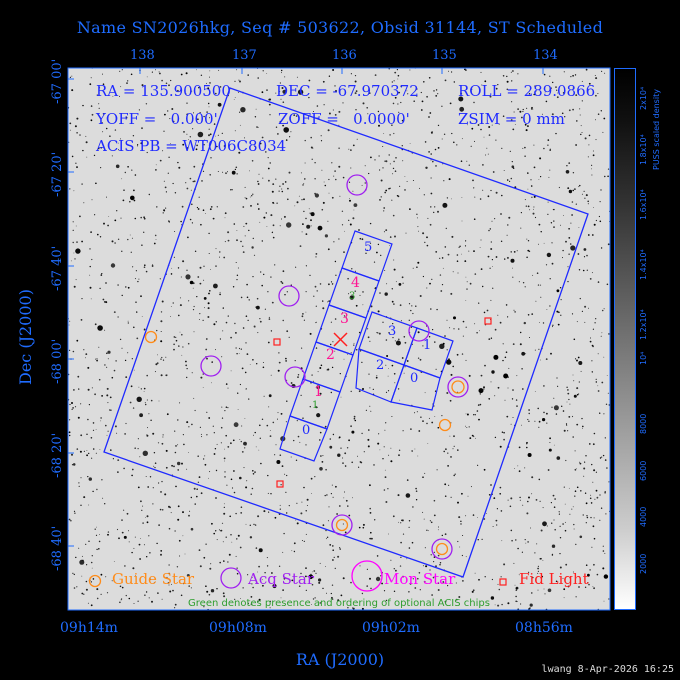 The height and width of the screenshot is (680, 680). Describe the element at coordinates (57, 361) in the screenshot. I see `dec-tick: -68 00'` at that location.